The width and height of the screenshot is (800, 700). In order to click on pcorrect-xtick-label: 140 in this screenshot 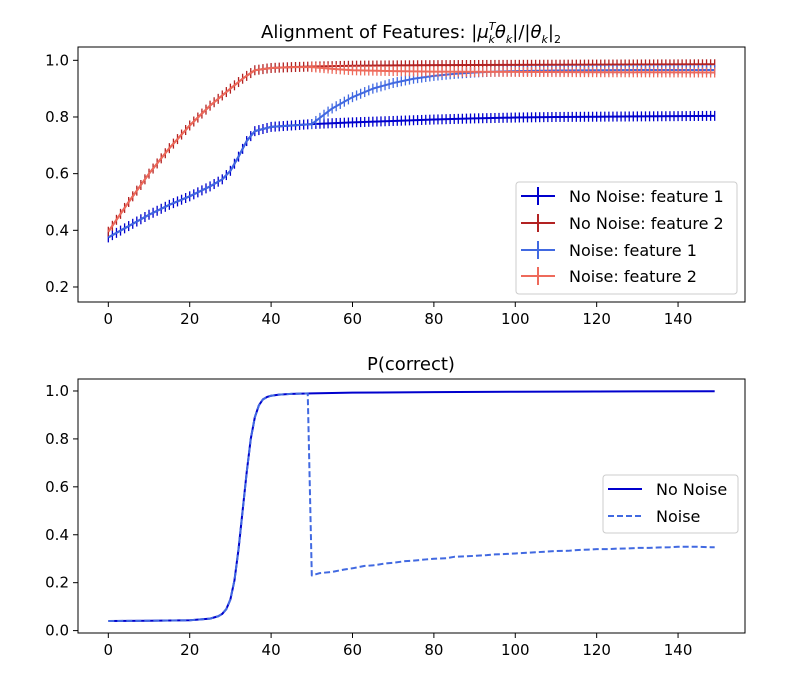, I will do `click(678, 650)`.